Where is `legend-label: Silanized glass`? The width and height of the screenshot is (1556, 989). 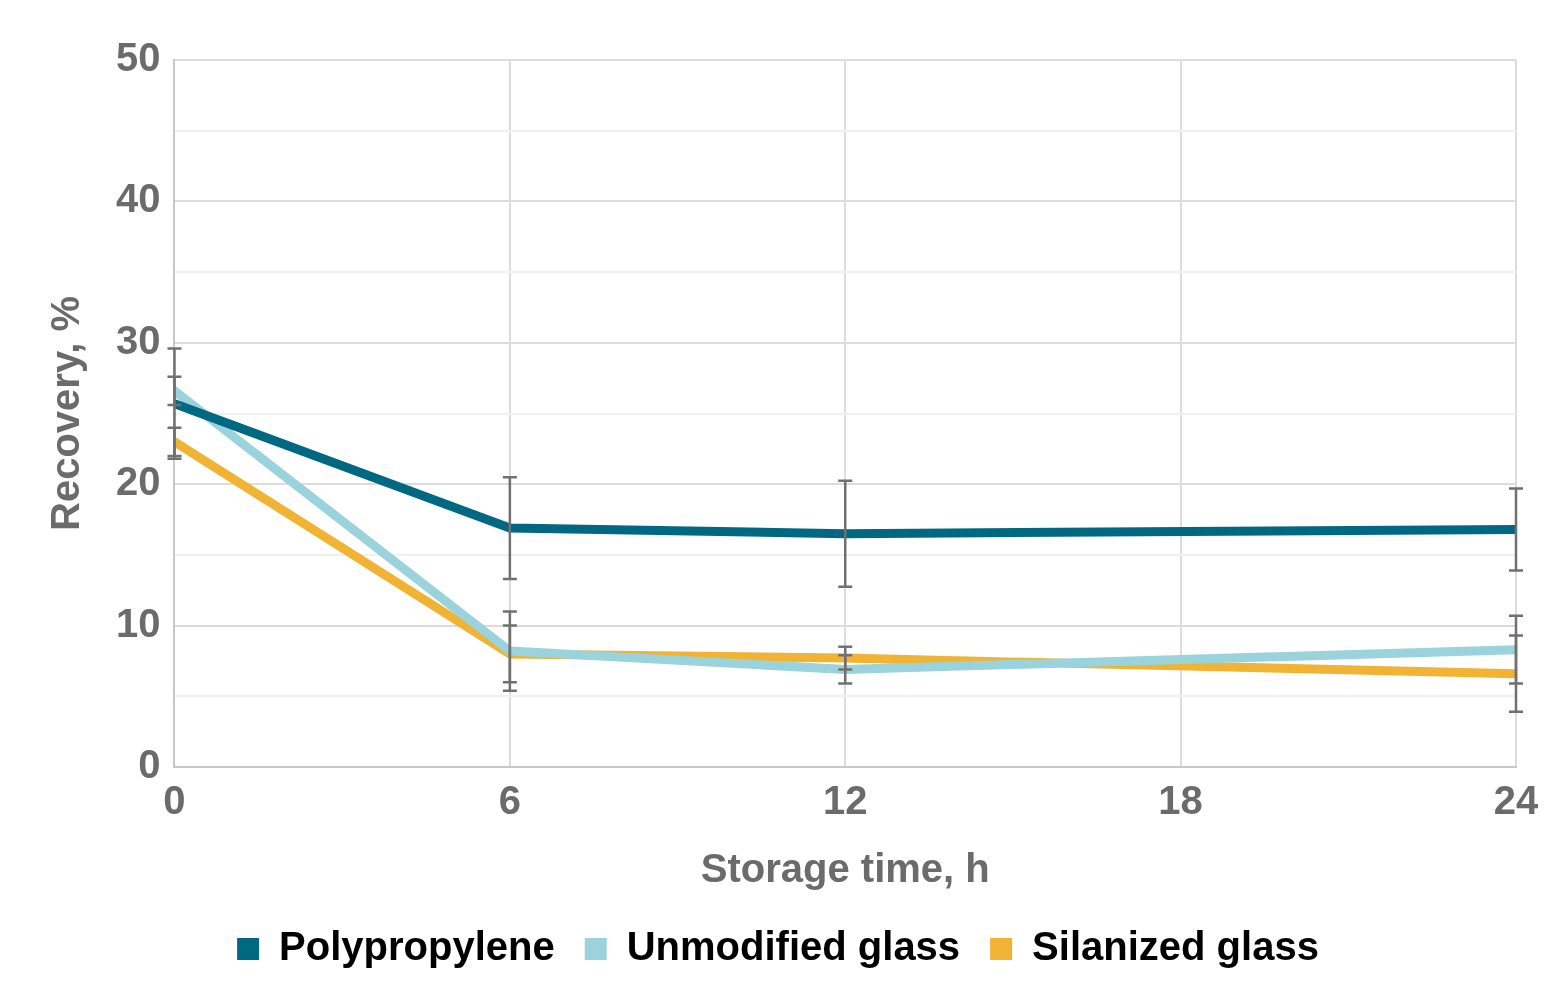 legend-label: Silanized glass is located at coordinates (1175, 946).